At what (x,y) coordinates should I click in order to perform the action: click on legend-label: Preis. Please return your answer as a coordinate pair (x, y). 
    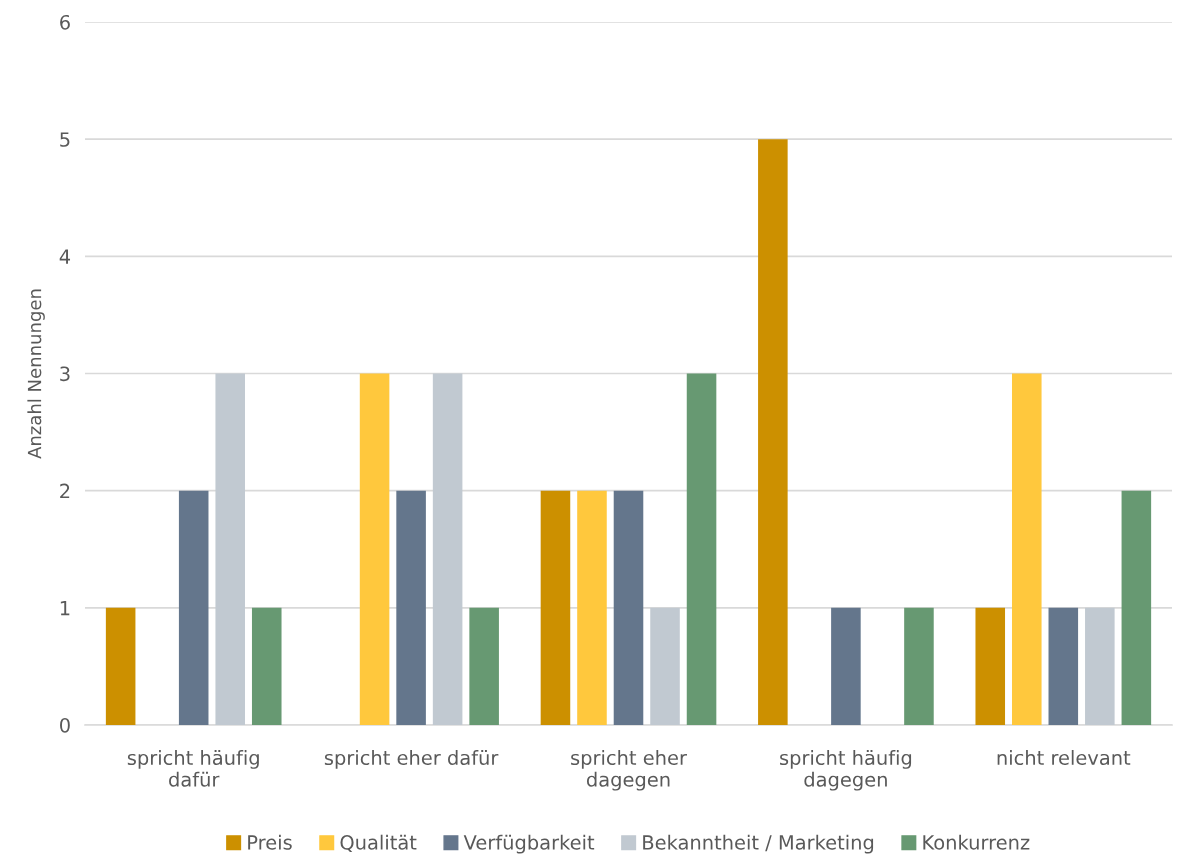
    Looking at the image, I should click on (270, 842).